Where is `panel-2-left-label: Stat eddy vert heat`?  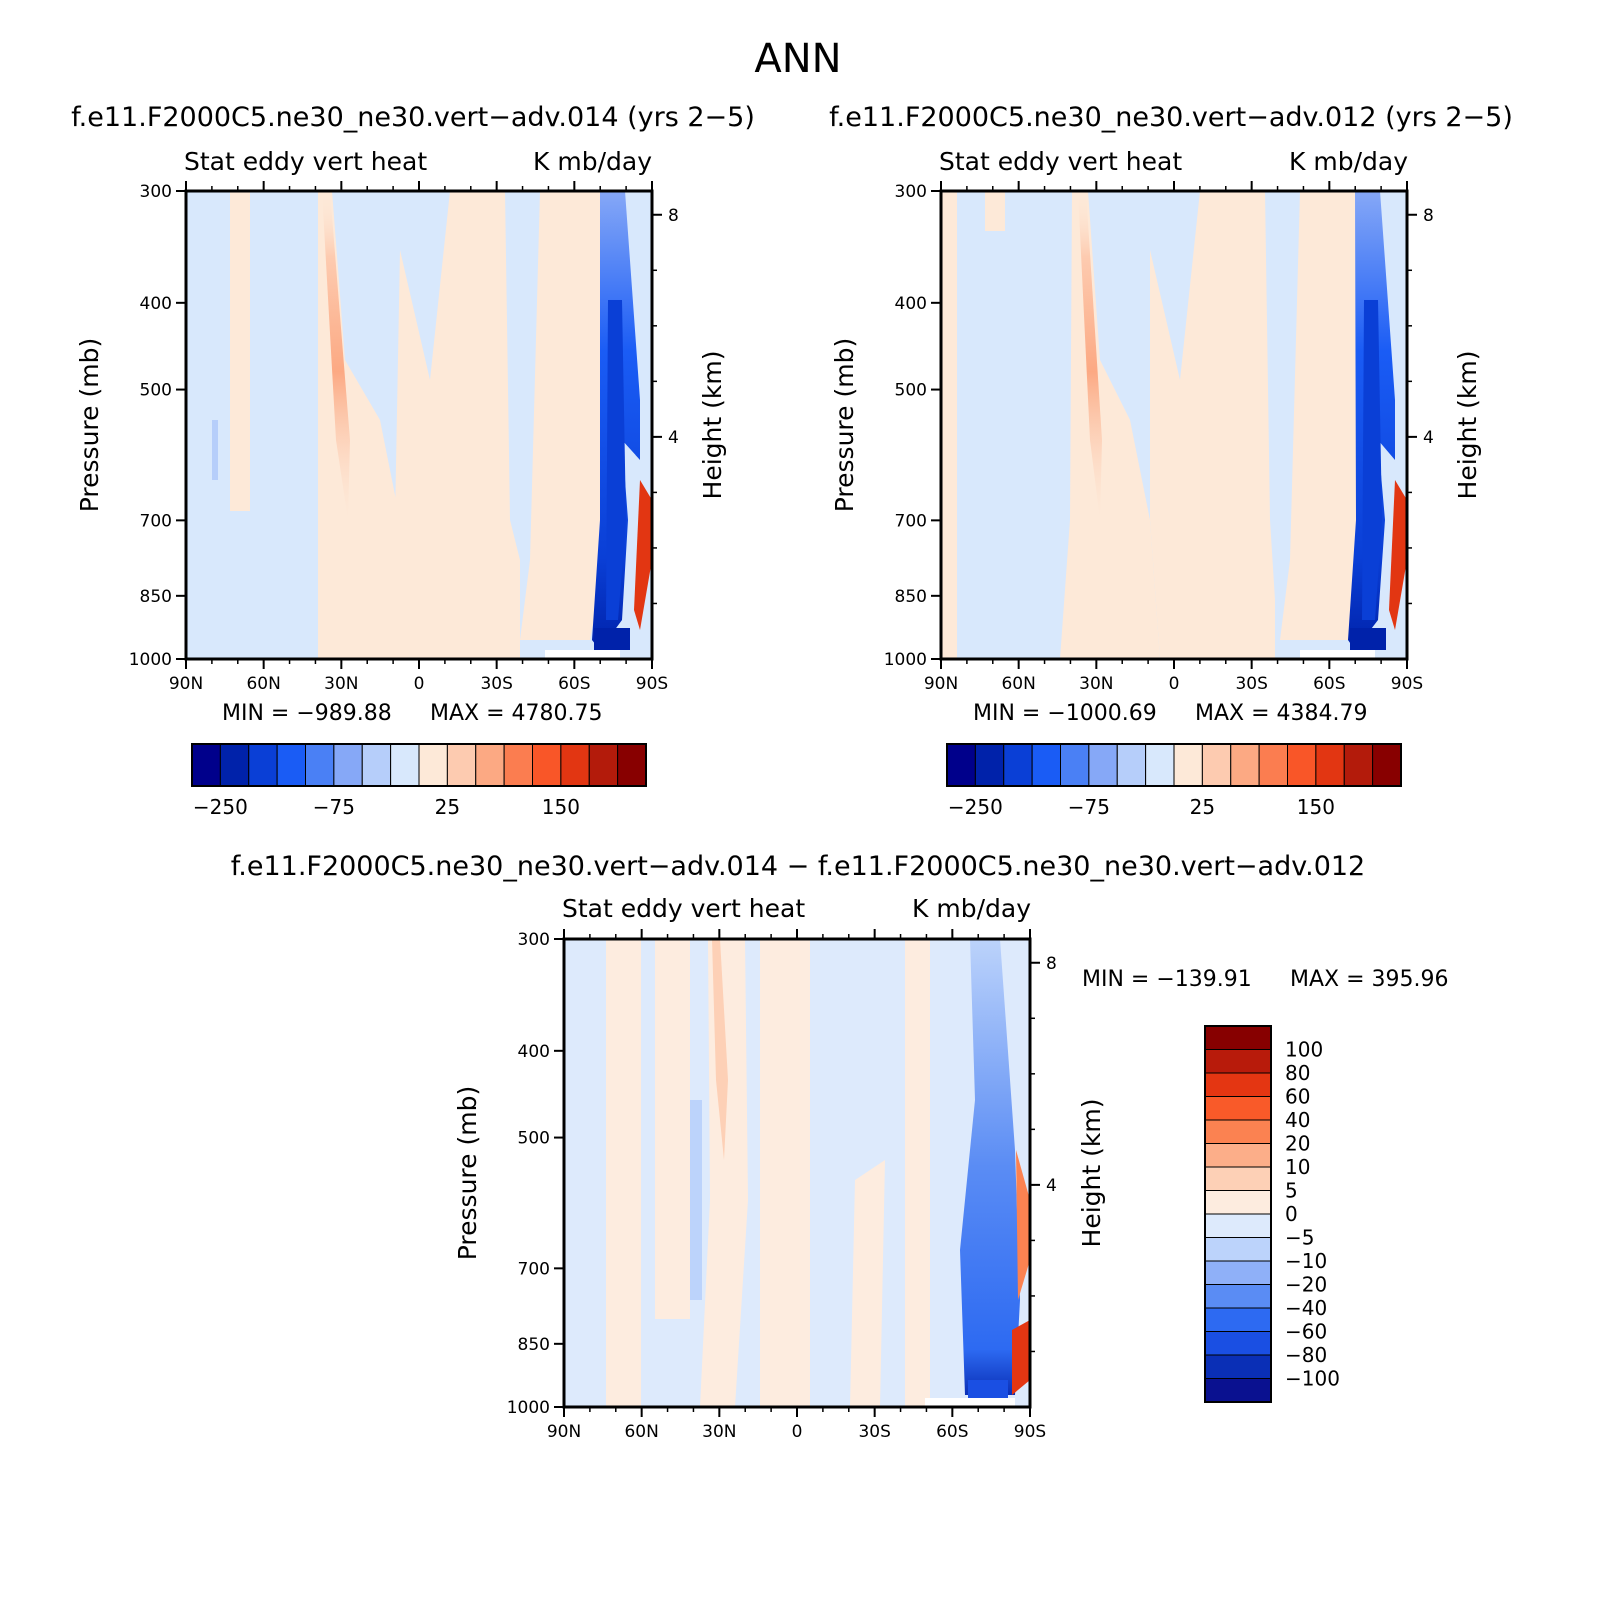
panel-2-left-label: Stat eddy vert heat is located at coordinates (1060, 161).